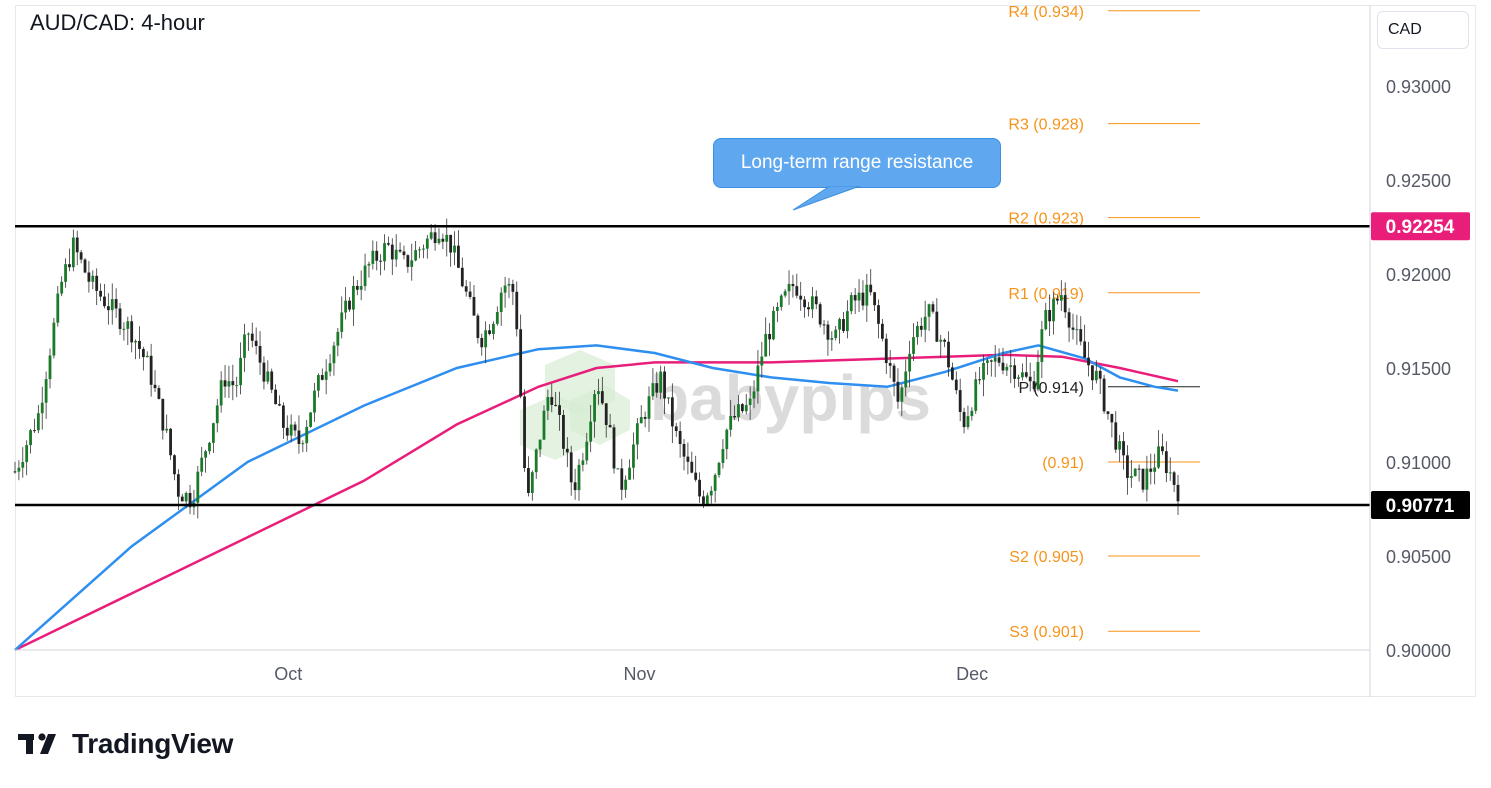 Image resolution: width=1491 pixels, height=788 pixels. What do you see at coordinates (972, 674) in the screenshot?
I see `x-tick-label: Dec` at bounding box center [972, 674].